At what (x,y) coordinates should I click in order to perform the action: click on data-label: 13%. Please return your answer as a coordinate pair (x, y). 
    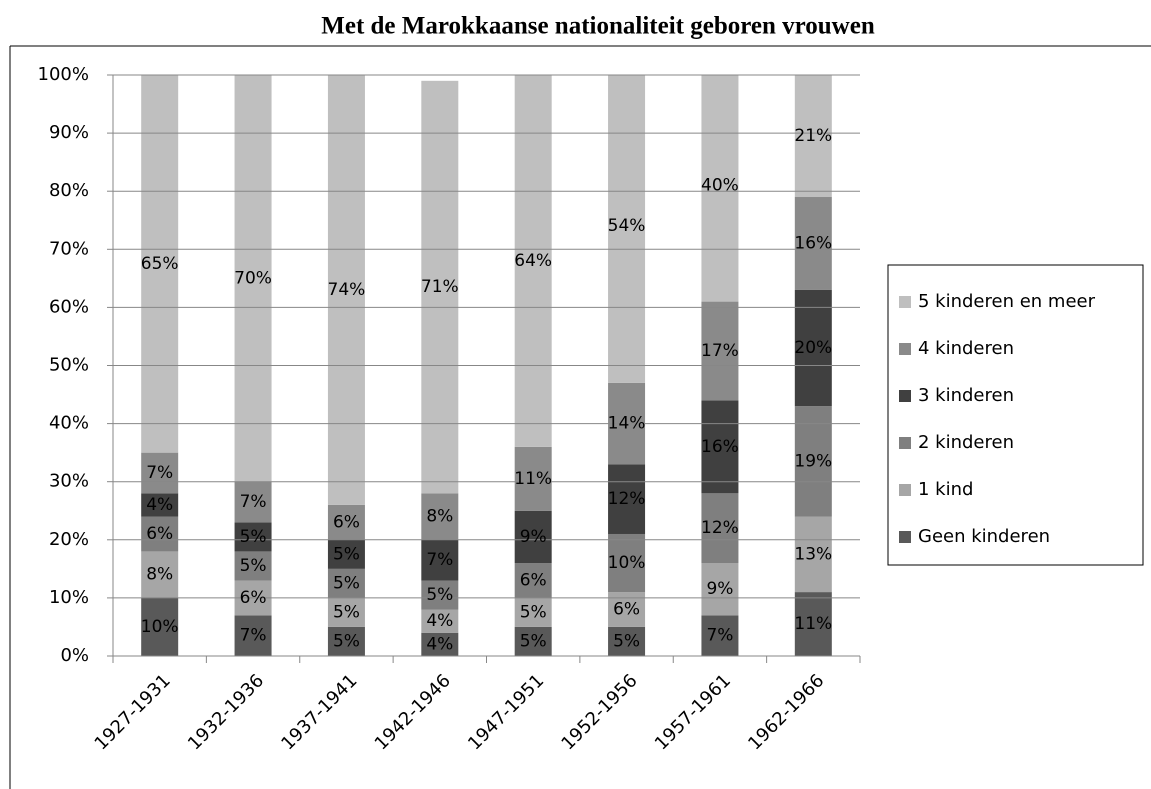
    Looking at the image, I should click on (813, 554).